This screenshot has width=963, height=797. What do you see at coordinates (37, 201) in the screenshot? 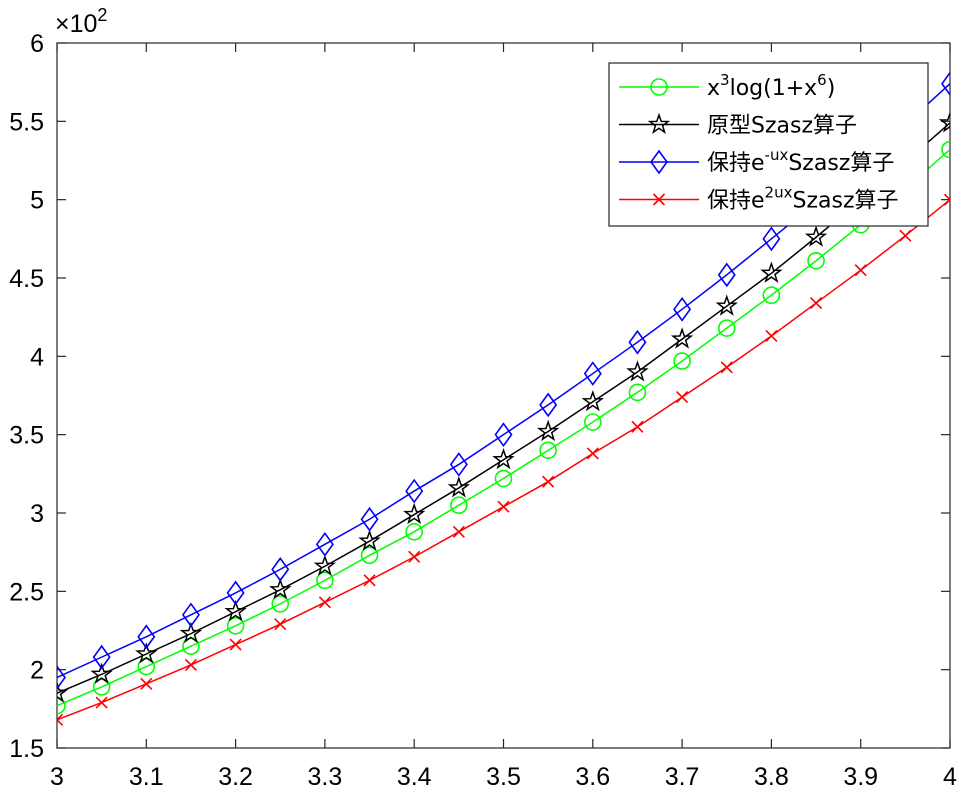
I see `y-tick-label: 5` at bounding box center [37, 201].